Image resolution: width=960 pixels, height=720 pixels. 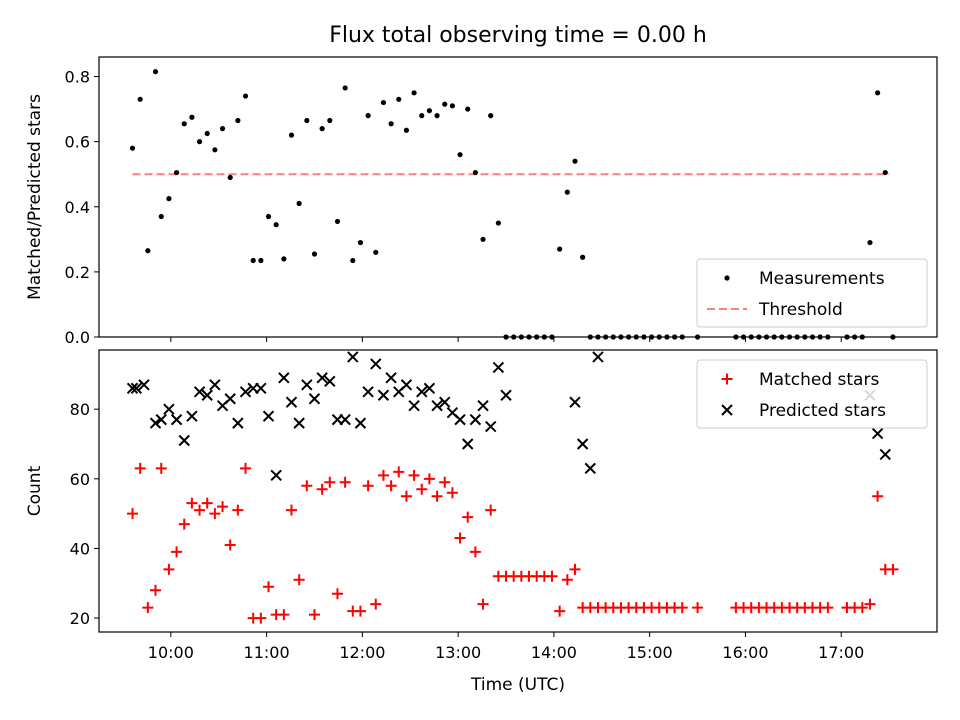 I want to click on legend-label: Measurements, so click(x=822, y=279).